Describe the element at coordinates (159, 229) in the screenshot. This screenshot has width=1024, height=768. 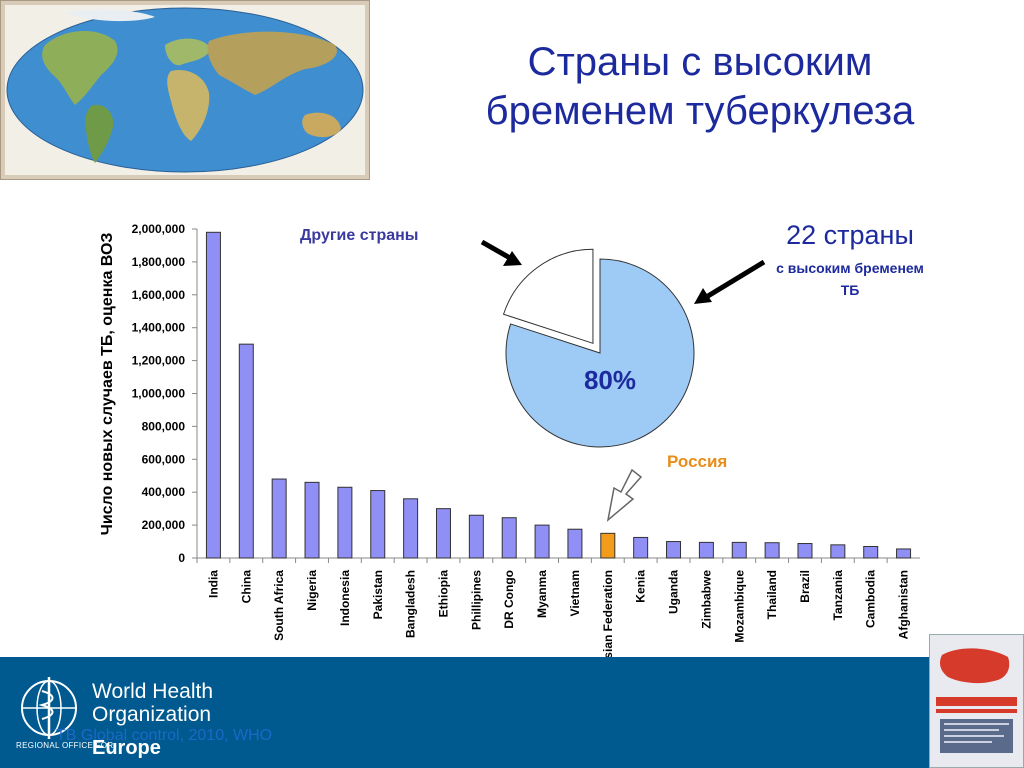
I see `y-tick-label: 2,000,000` at that location.